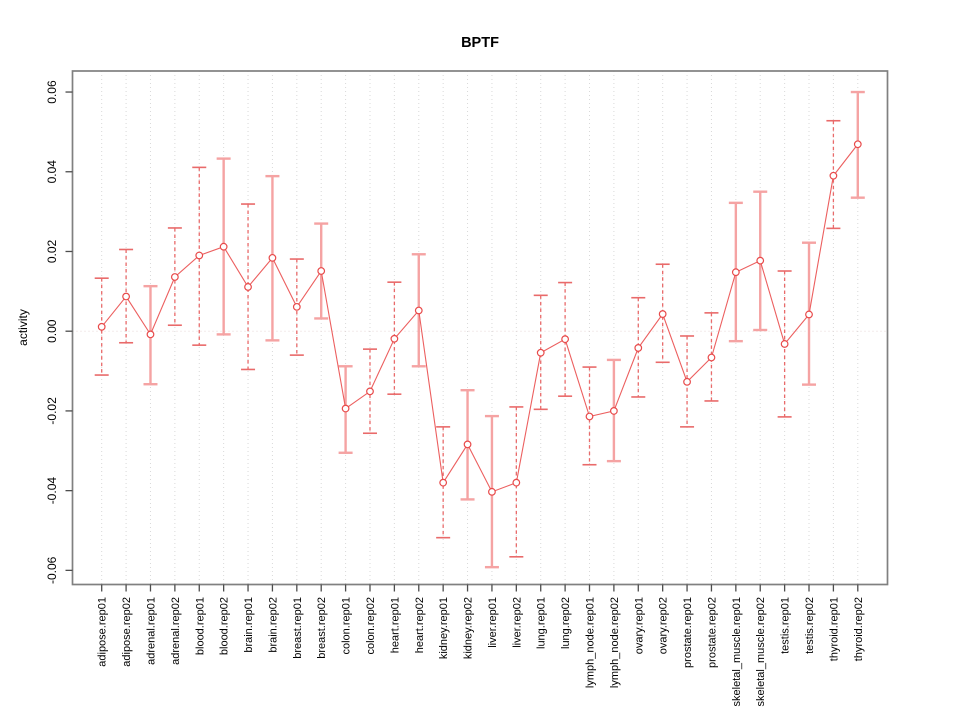 The height and width of the screenshot is (725, 960). I want to click on x-tick-label: skeletal_muscle.rep02, so click(761, 651).